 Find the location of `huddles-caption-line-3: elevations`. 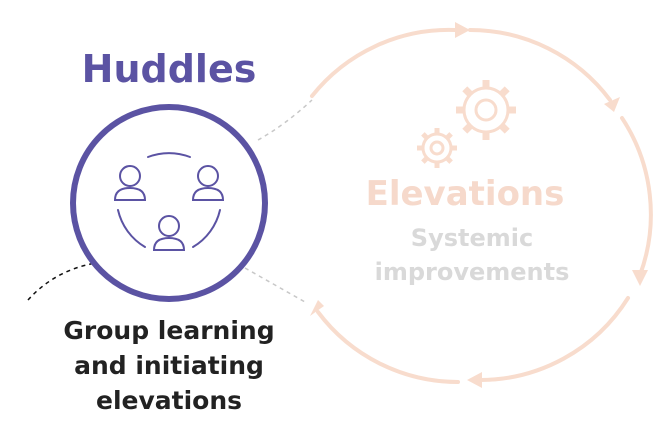

huddles-caption-line-3: elevations is located at coordinates (169, 400).